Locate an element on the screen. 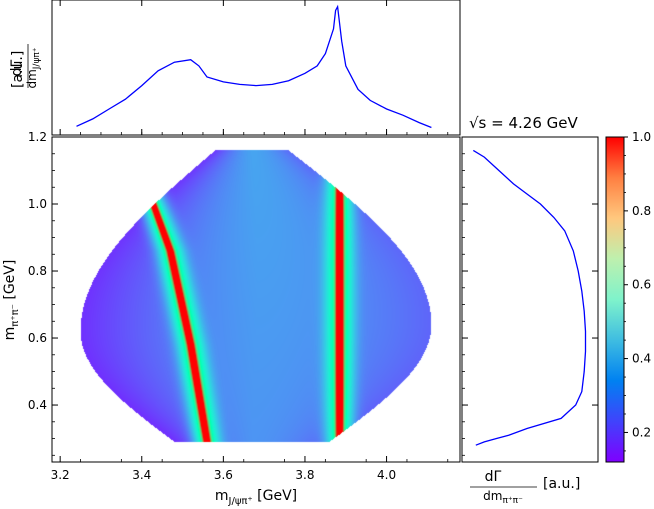 This screenshot has height=509, width=654. main-ytick-label: 1.0 is located at coordinates (37, 204).